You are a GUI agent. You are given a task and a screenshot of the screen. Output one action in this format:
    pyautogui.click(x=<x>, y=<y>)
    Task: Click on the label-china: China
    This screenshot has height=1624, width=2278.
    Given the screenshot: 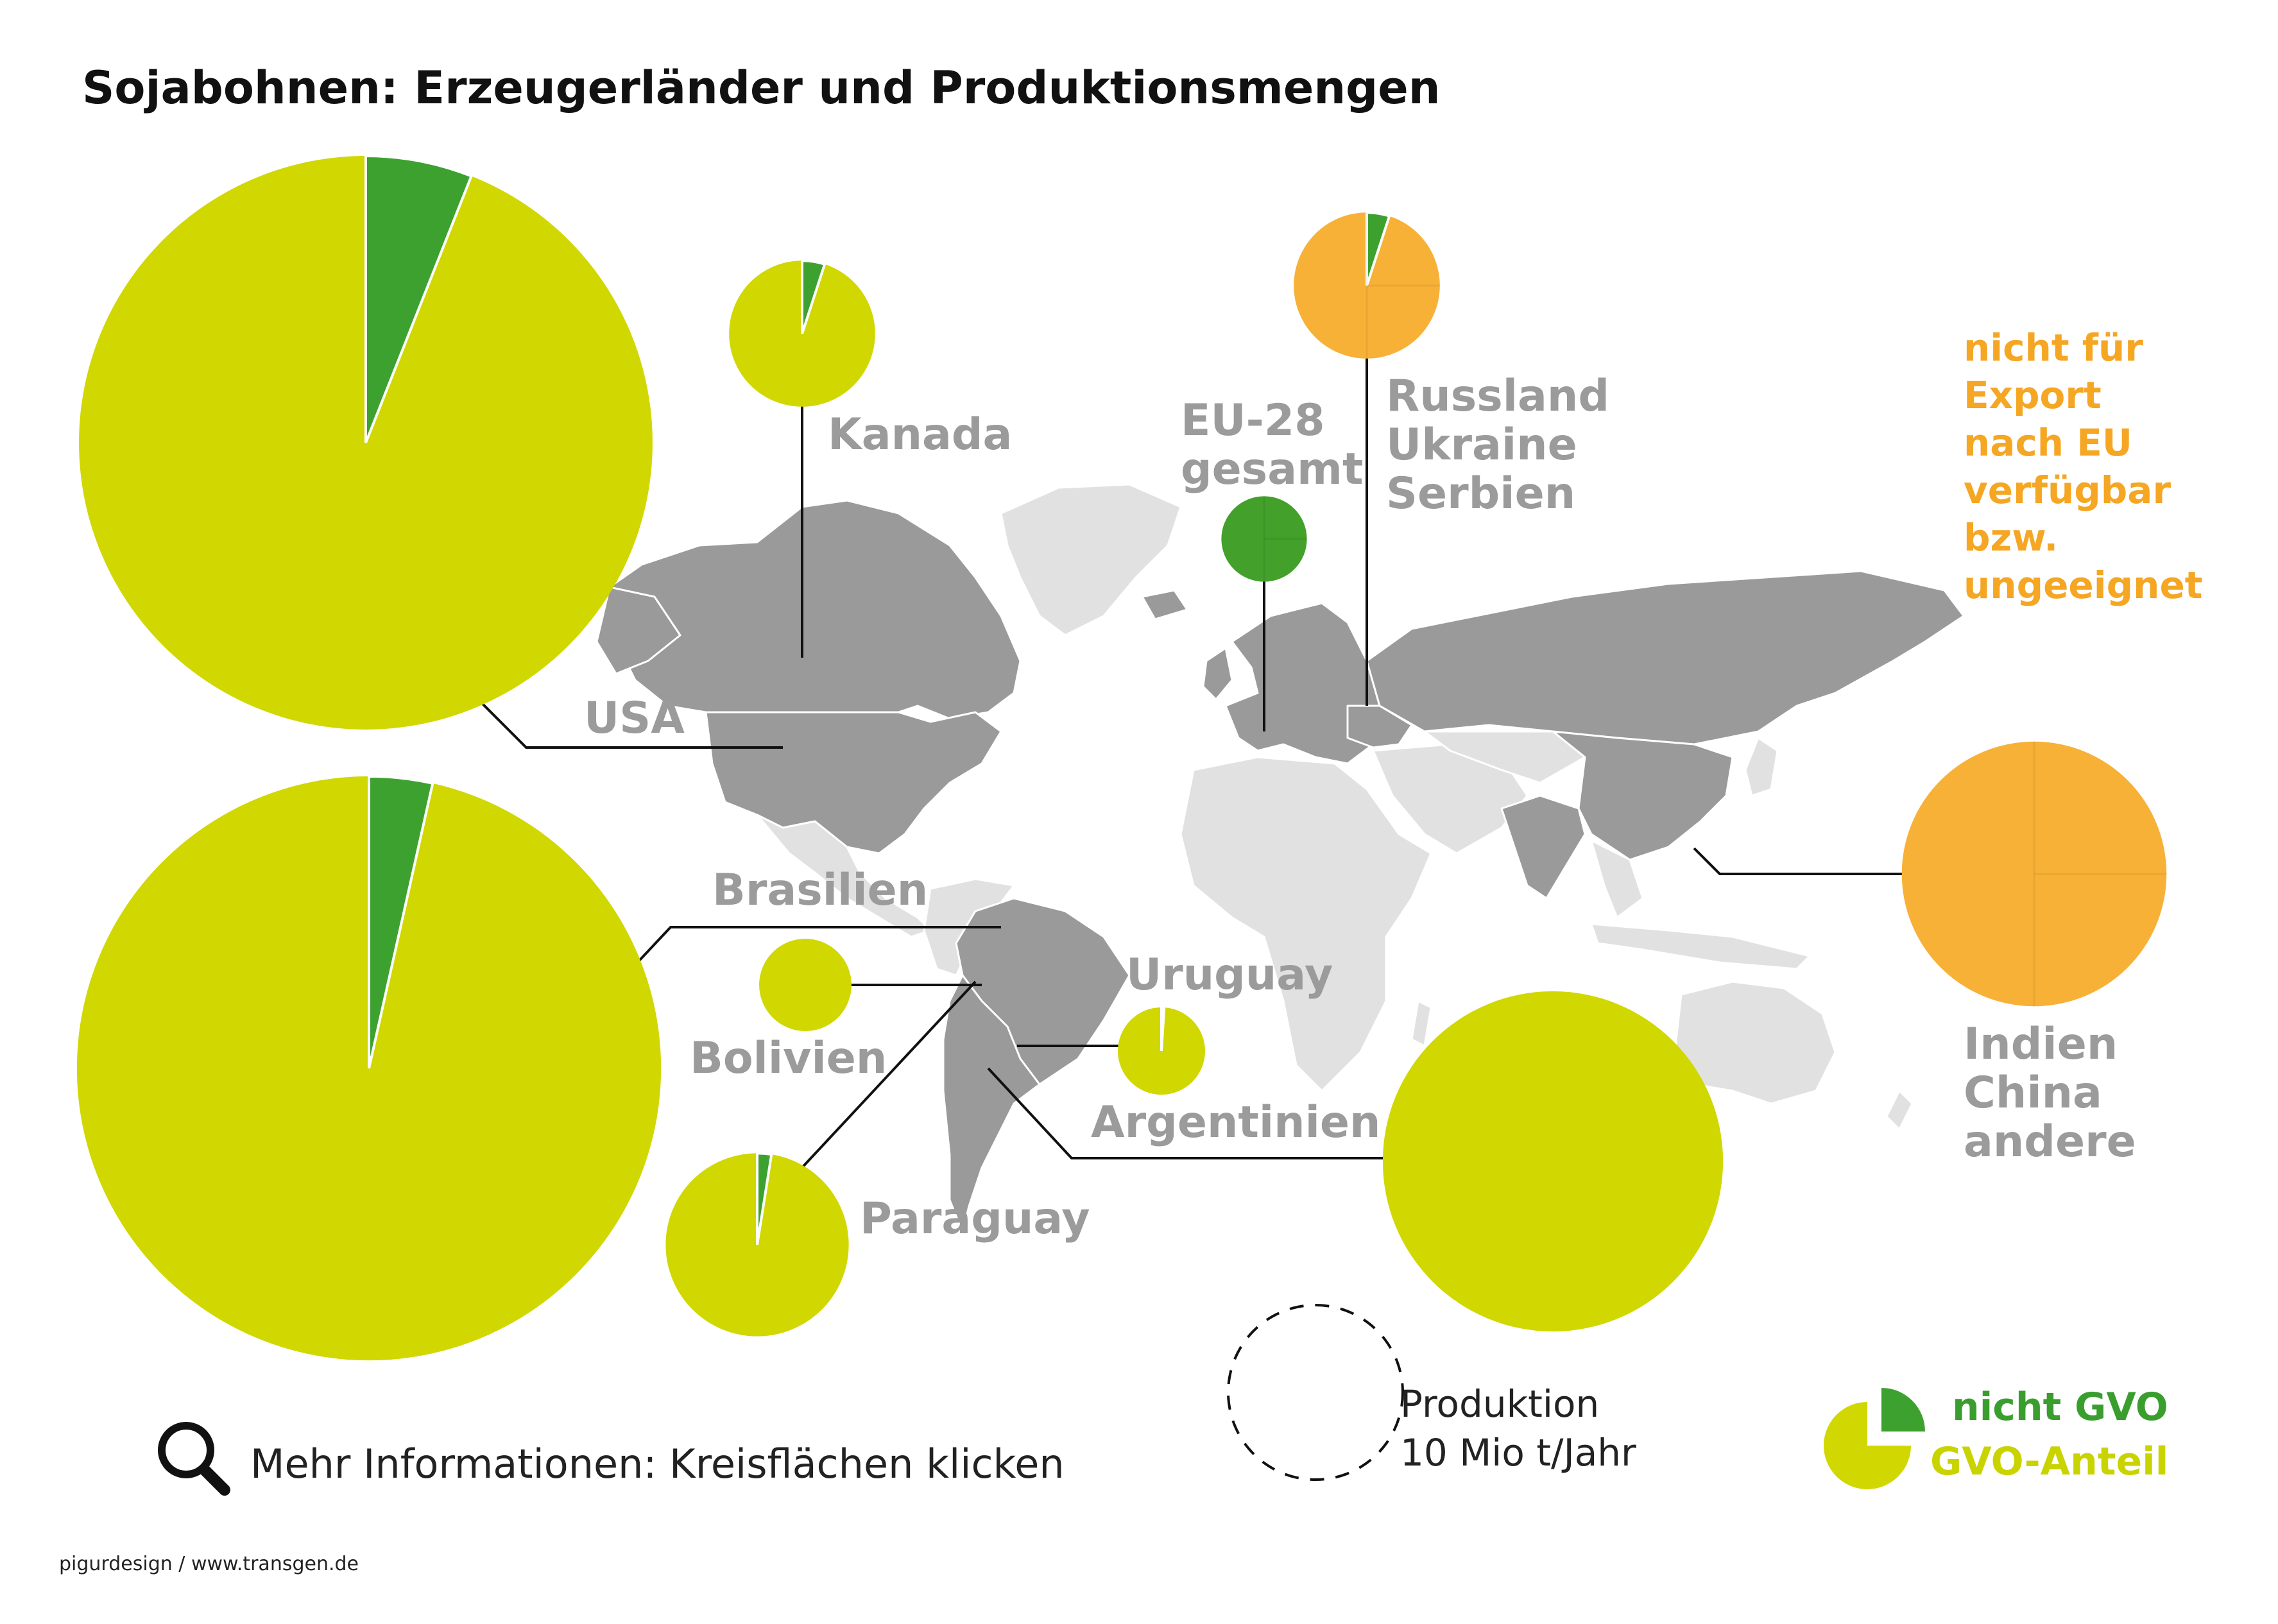 What is the action you would take?
    pyautogui.click(x=2033, y=1093)
    